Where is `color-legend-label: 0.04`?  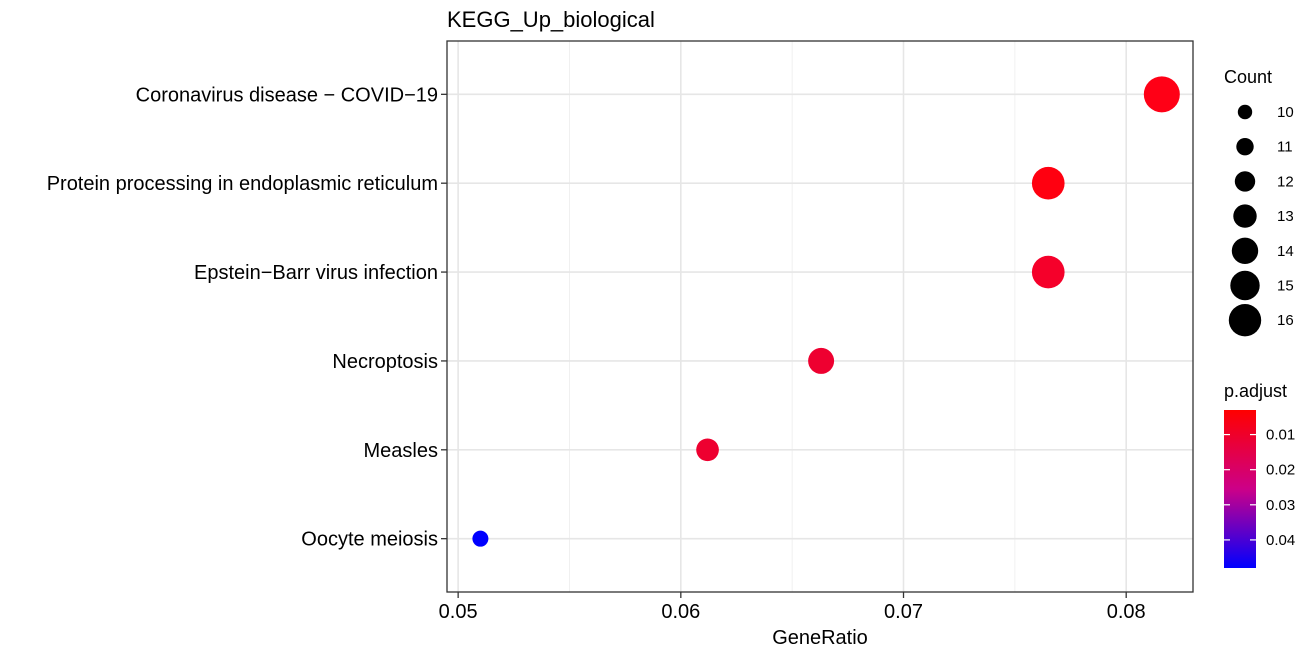
color-legend-label: 0.04 is located at coordinates (1280, 540).